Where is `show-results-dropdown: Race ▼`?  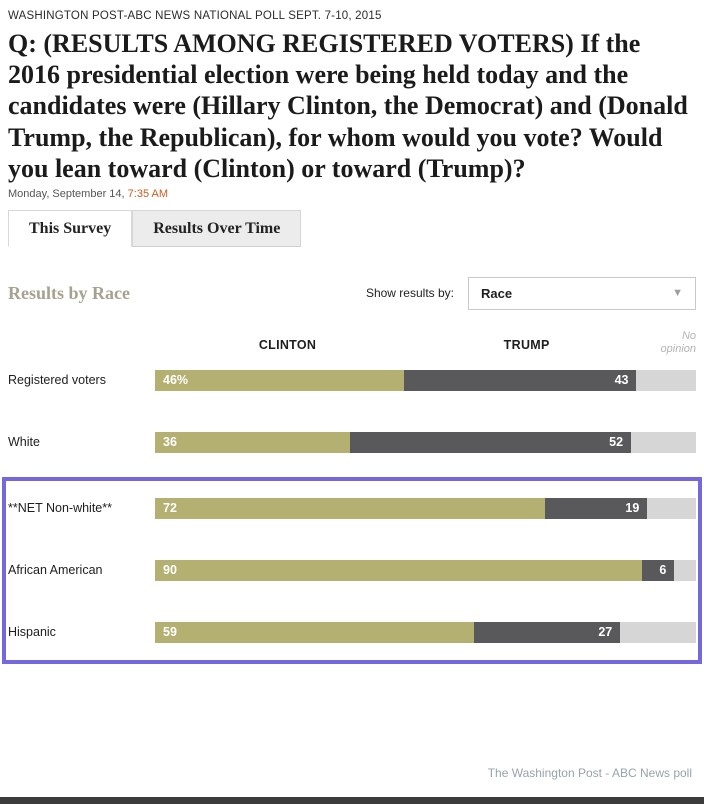 show-results-dropdown: Race ▼ is located at coordinates (582, 293).